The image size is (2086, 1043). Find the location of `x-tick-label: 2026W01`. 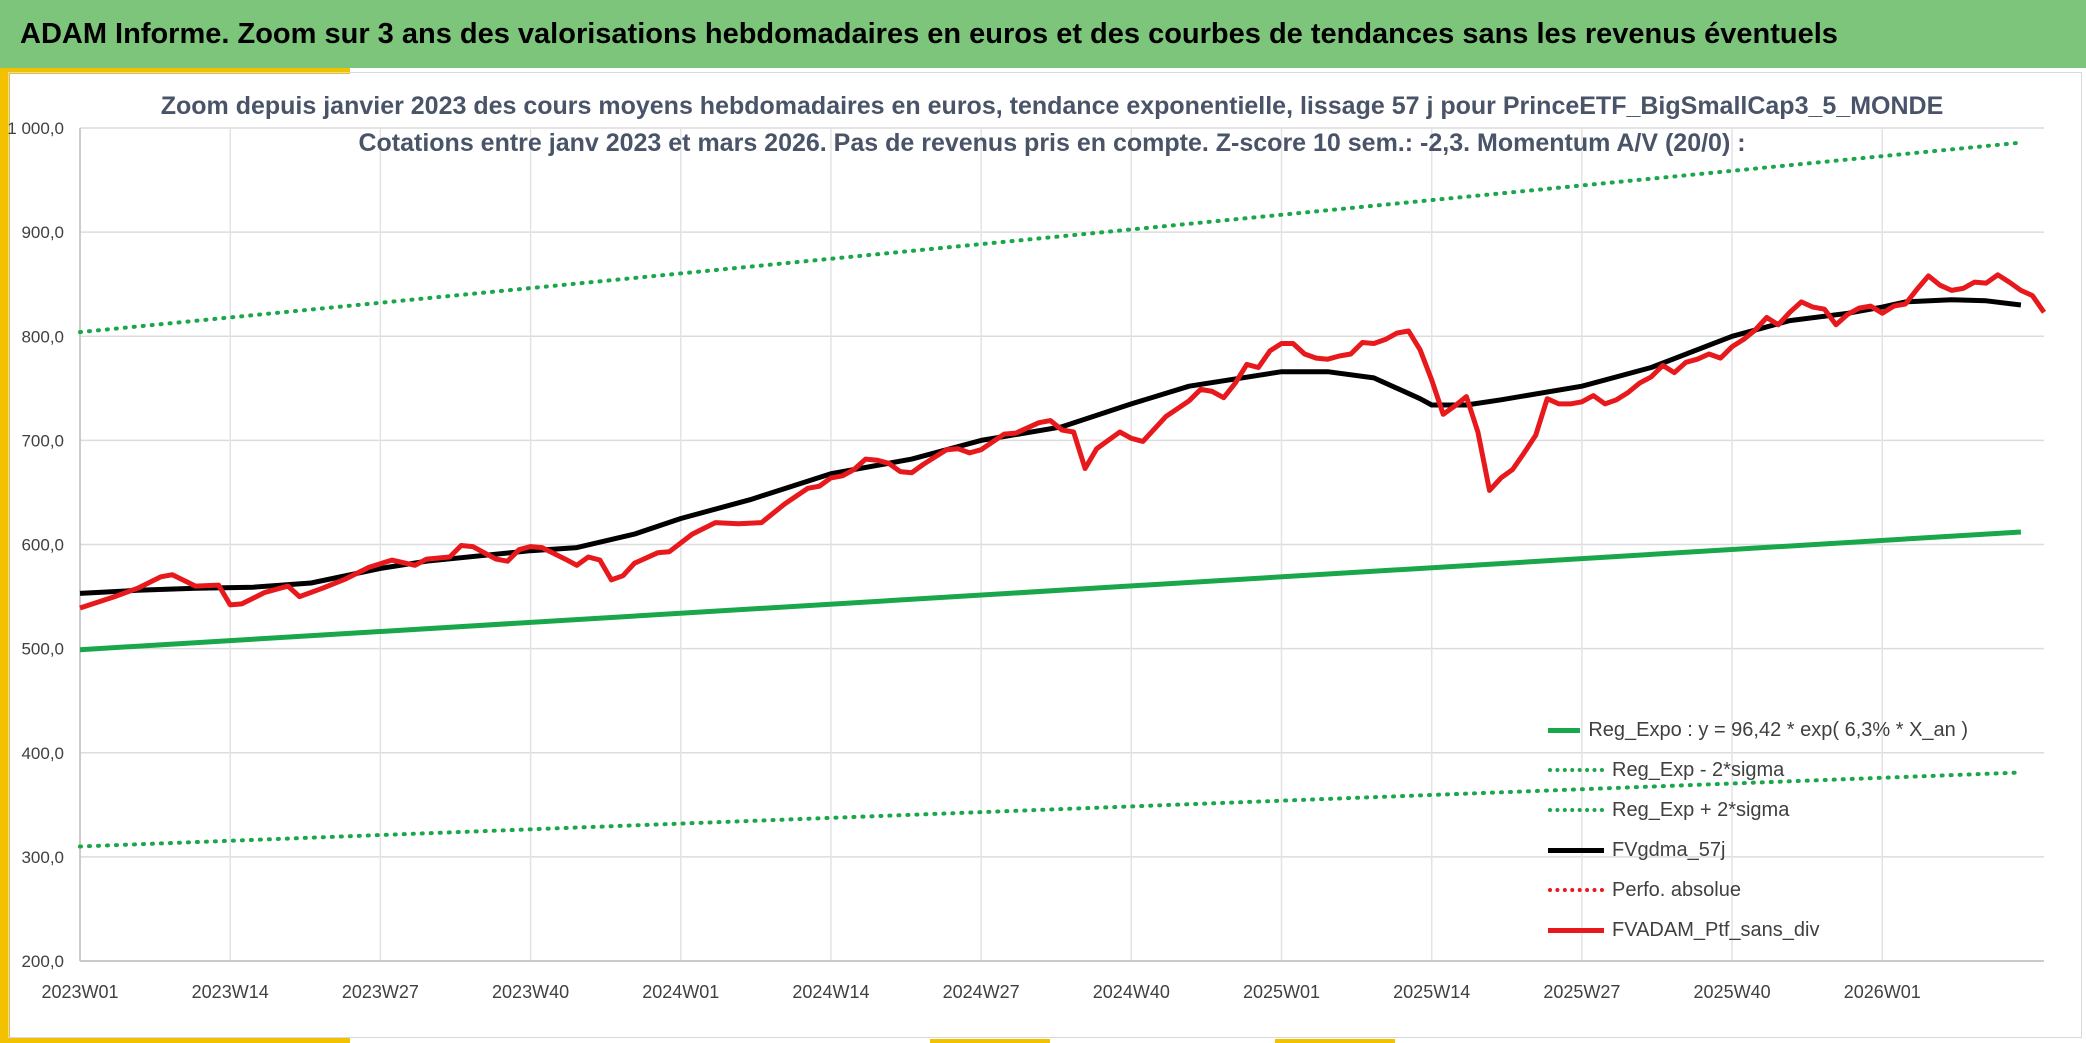

x-tick-label: 2026W01 is located at coordinates (1882, 992).